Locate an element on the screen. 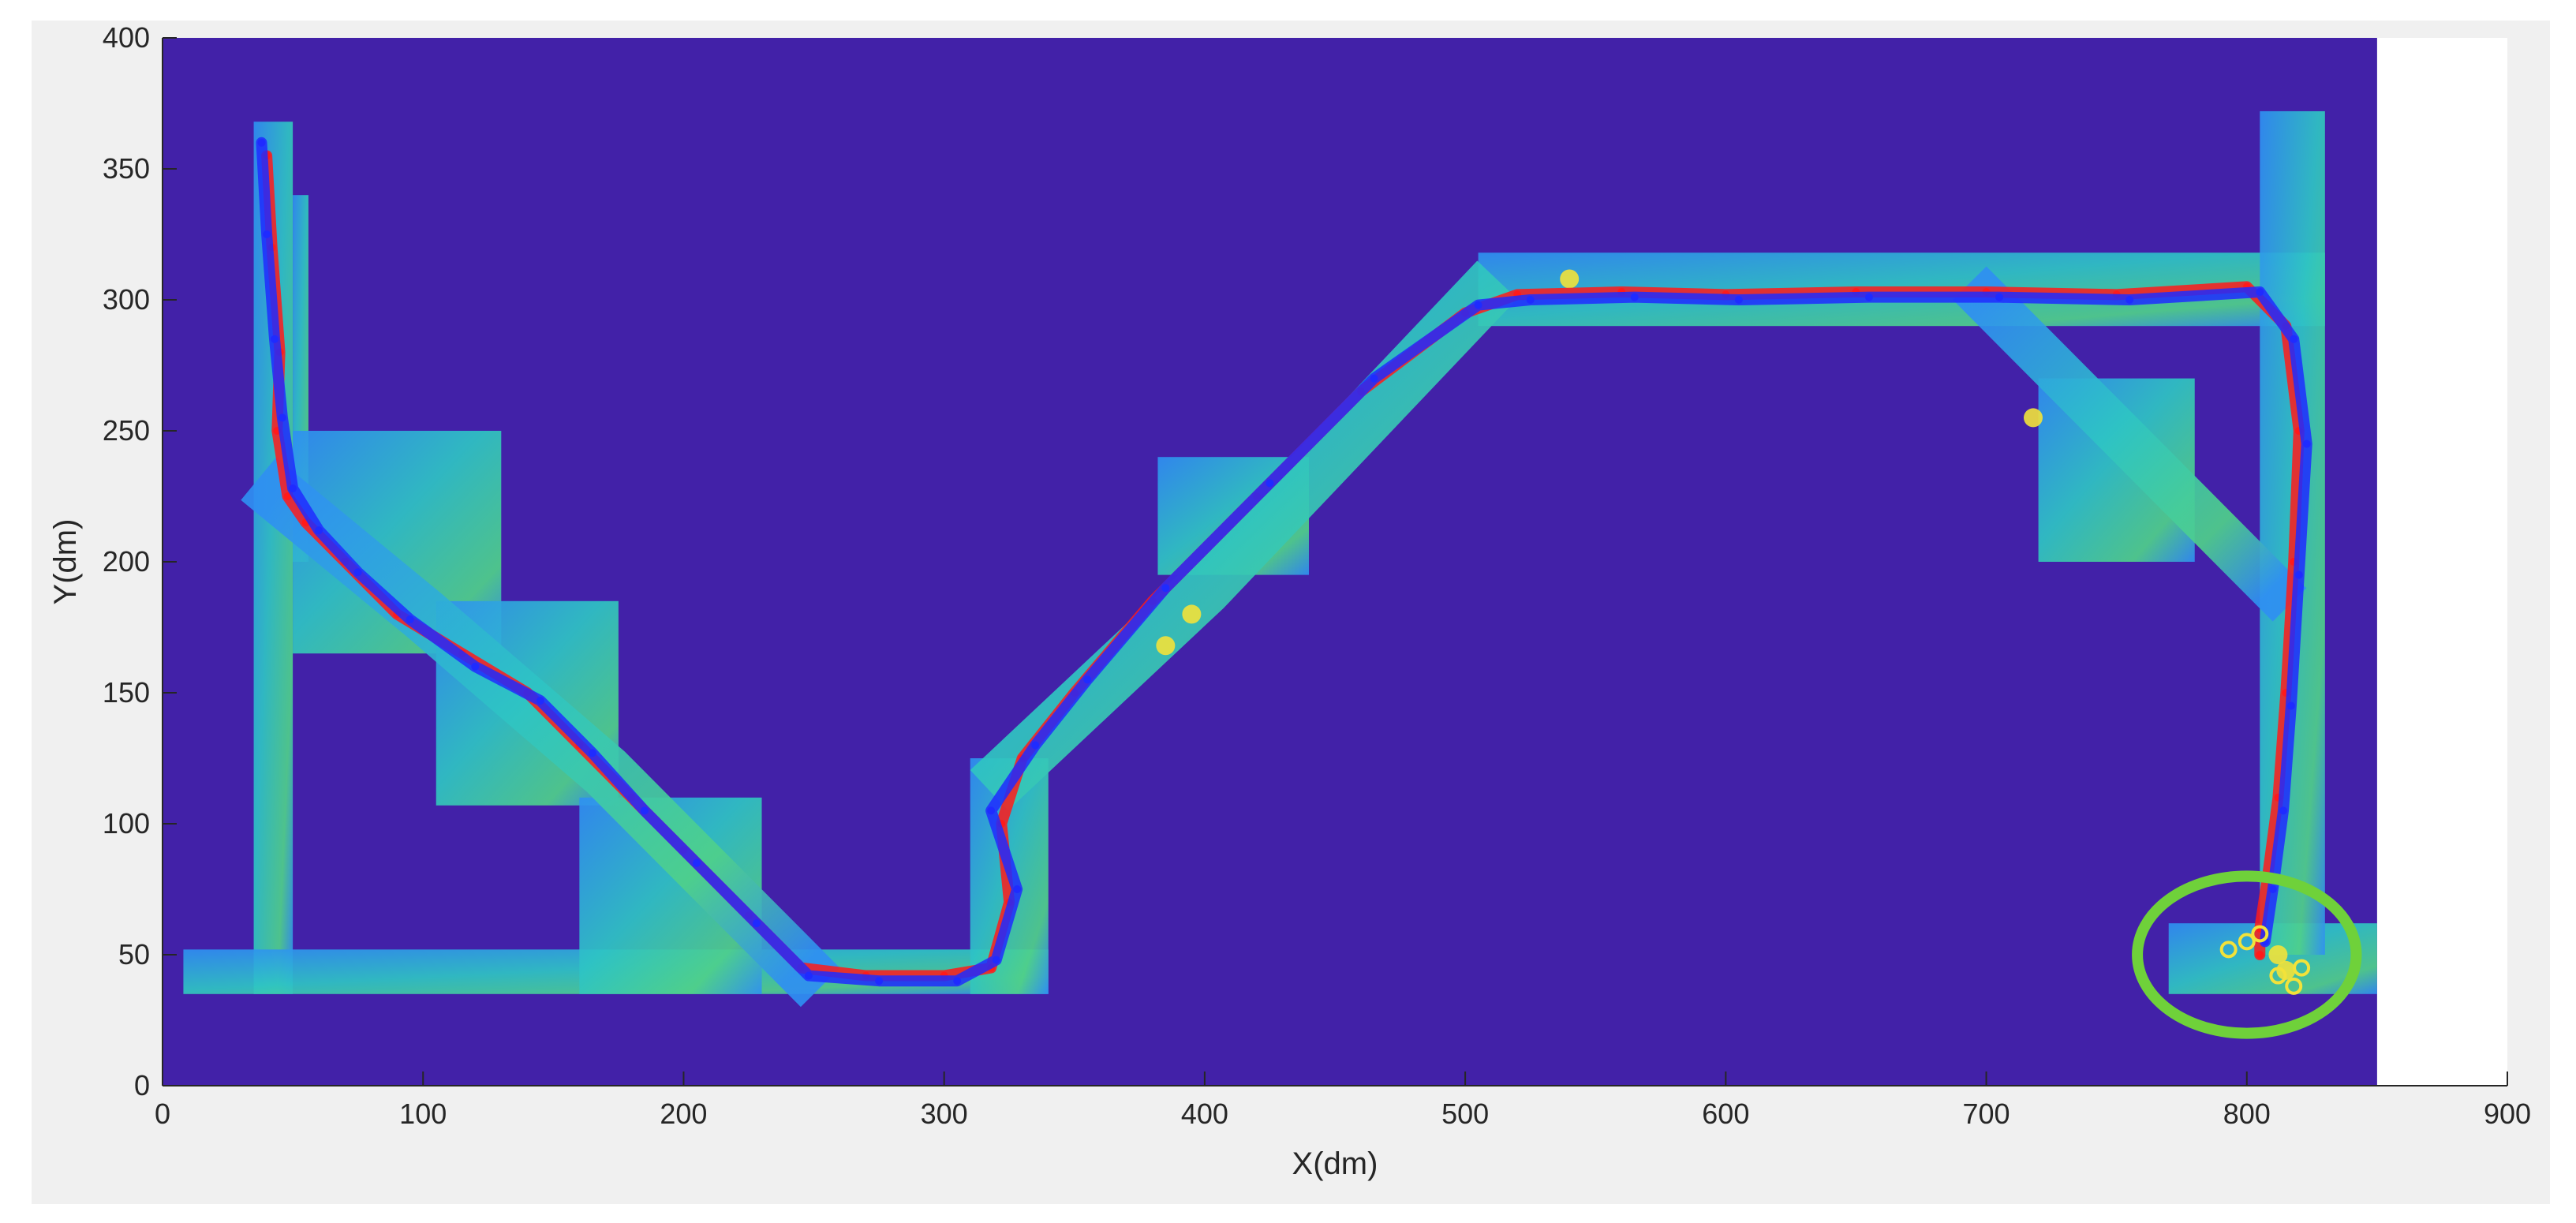 This screenshot has width=2576, height=1223. x-tick-label-700: 700 is located at coordinates (1986, 1114).